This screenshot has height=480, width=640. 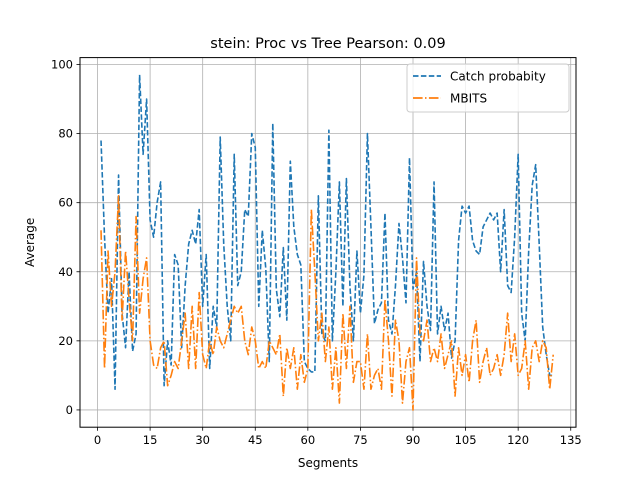 I want to click on x-axis-label: Segments, so click(x=328, y=463).